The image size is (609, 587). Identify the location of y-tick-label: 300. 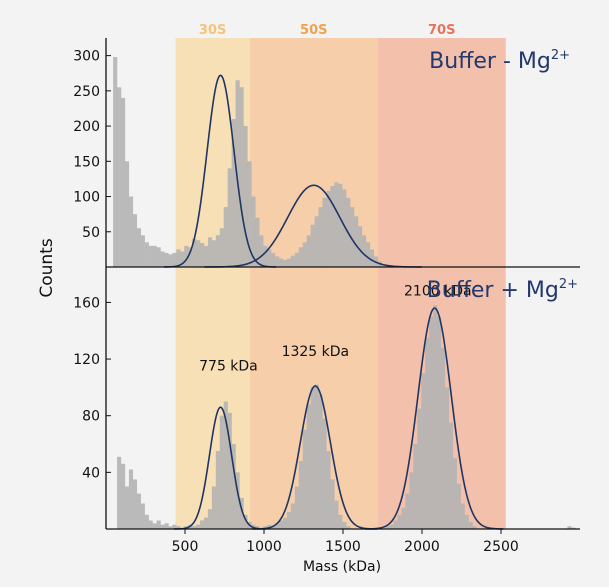
(86, 57).